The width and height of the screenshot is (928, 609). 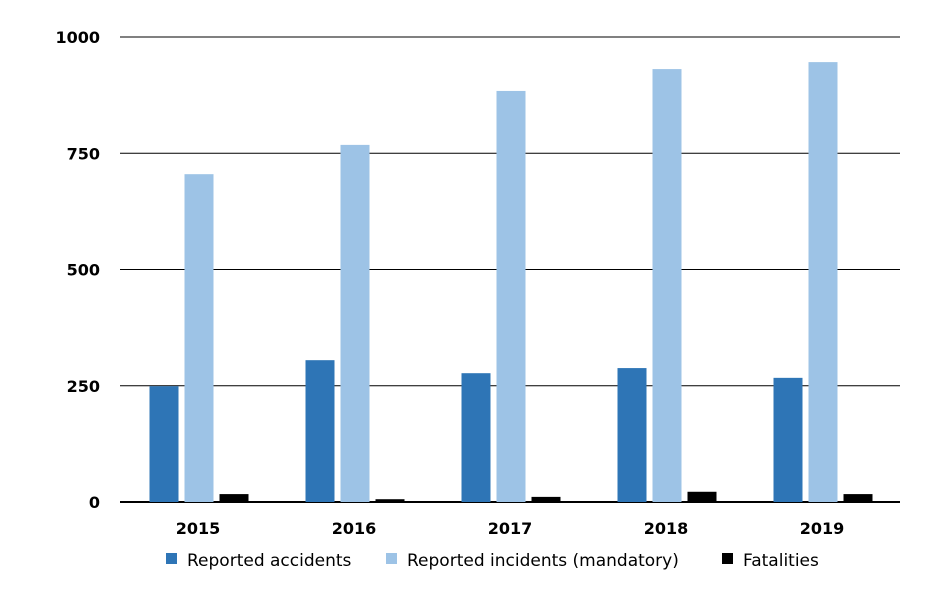 I want to click on bar-reported-accidents-2018, so click(x=632, y=435).